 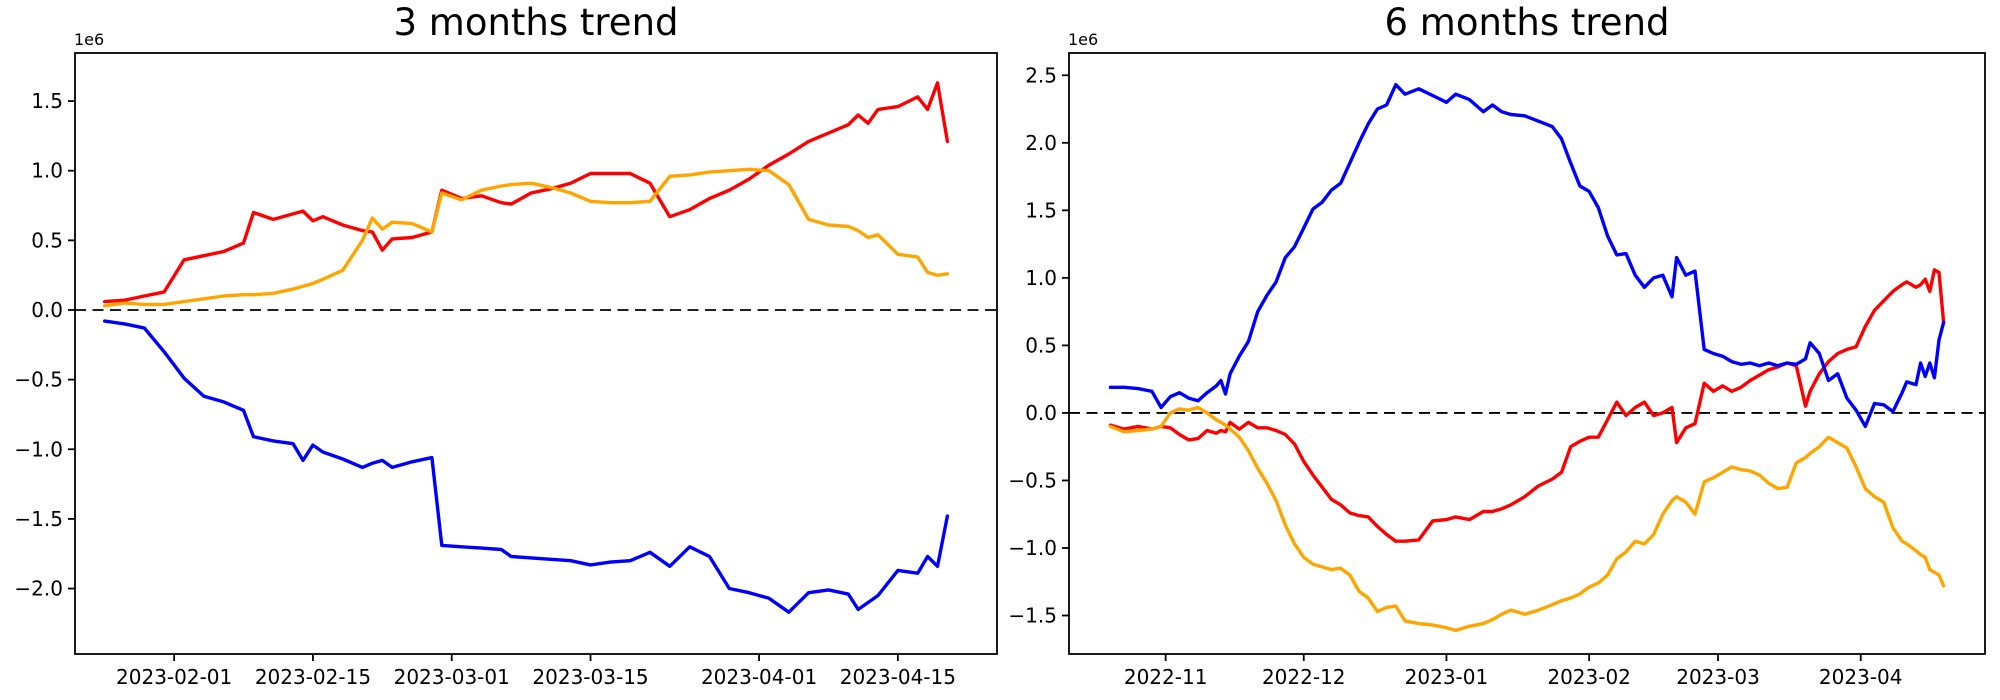 I want to click on left-chart-red-series-line, so click(x=526, y=192).